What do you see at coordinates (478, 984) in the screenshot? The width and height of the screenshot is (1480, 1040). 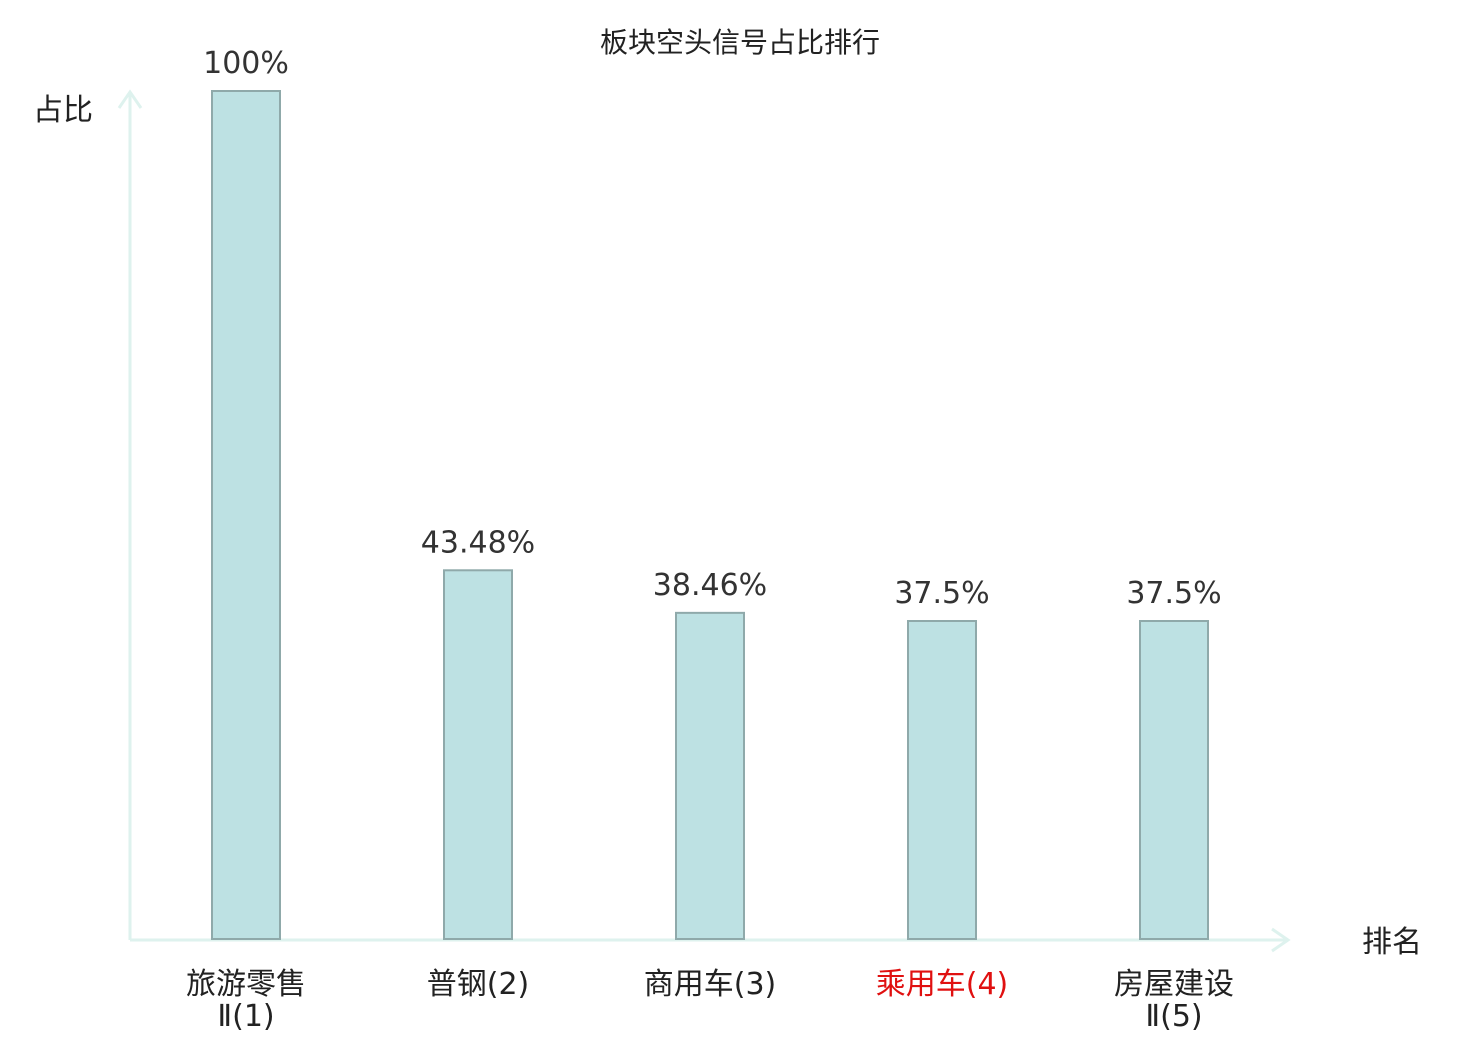 I see `category-label-2: 普钢(2)` at bounding box center [478, 984].